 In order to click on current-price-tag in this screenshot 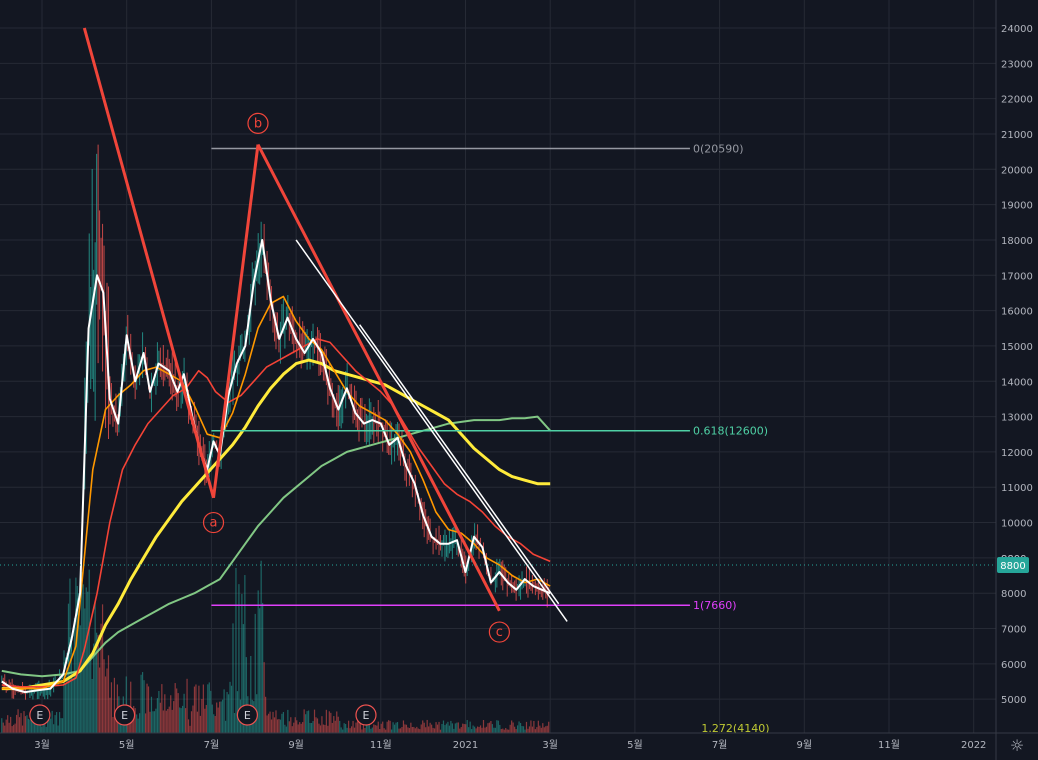, I will do `click(1013, 564)`.